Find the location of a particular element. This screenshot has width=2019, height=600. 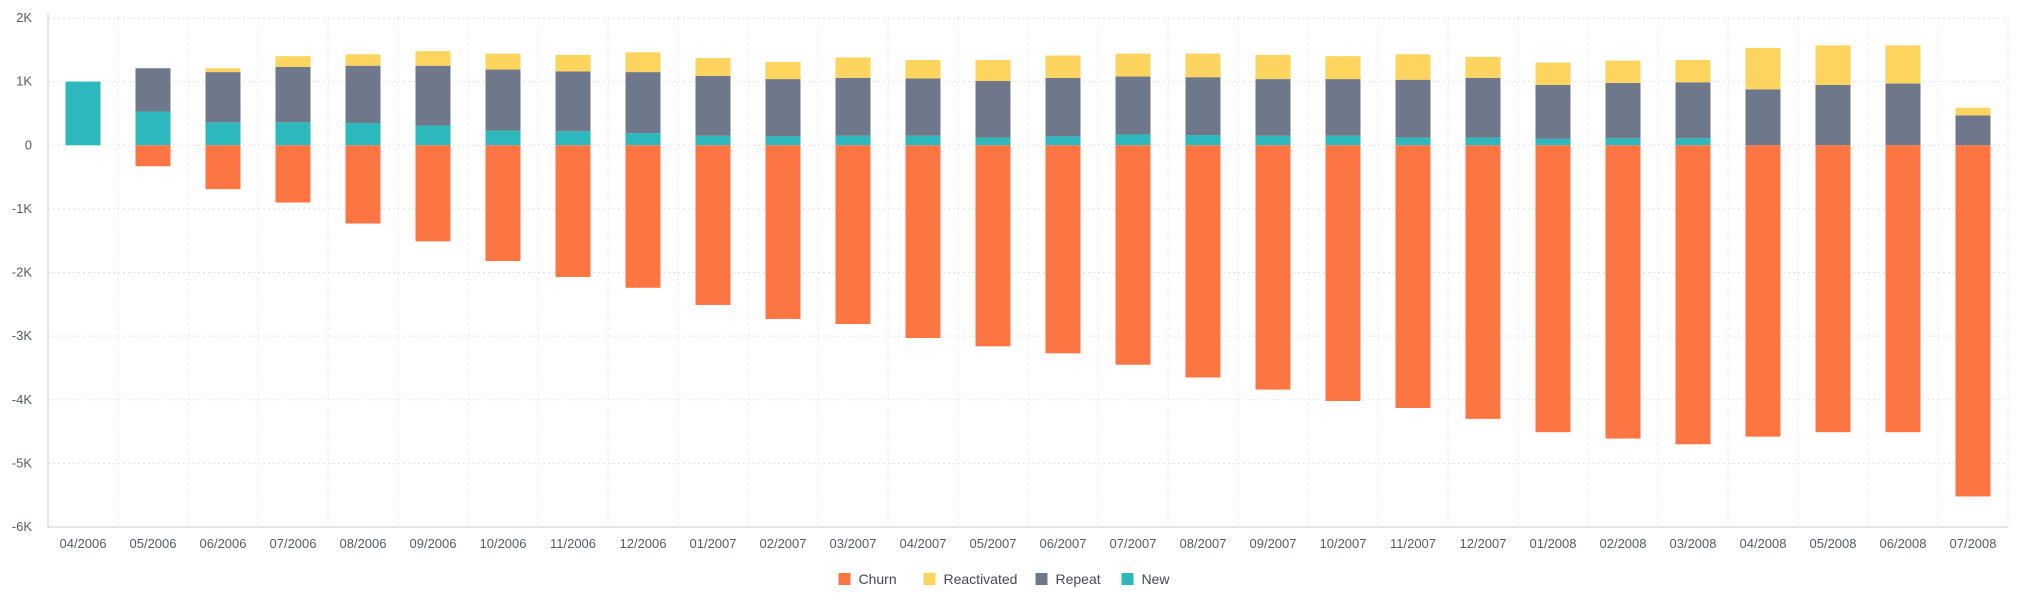

legend-item-churn: Churn is located at coordinates (867, 579).